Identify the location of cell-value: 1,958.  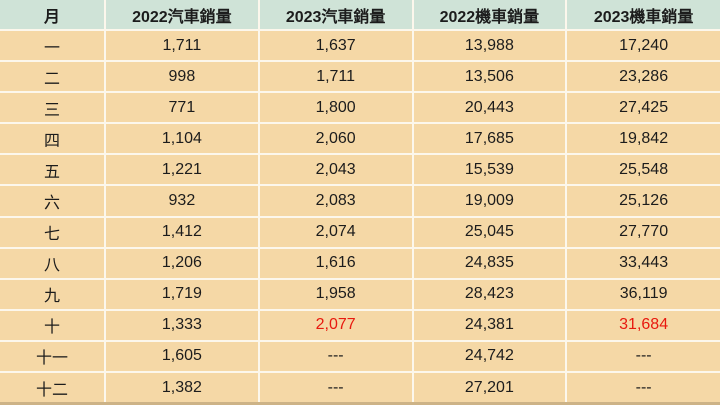
(335, 294).